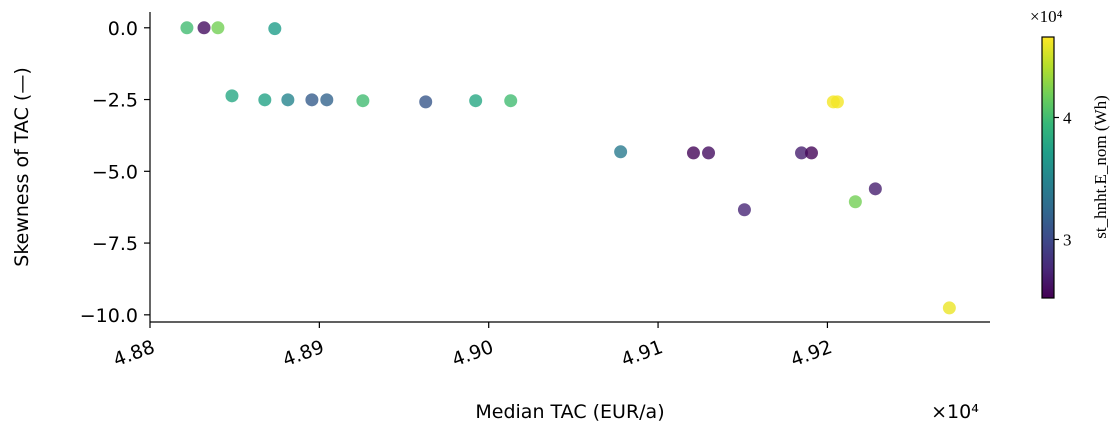 This screenshot has height=427, width=1116. What do you see at coordinates (569, 412) in the screenshot?
I see `x-axis-label: Median TAC (EUR/a)` at bounding box center [569, 412].